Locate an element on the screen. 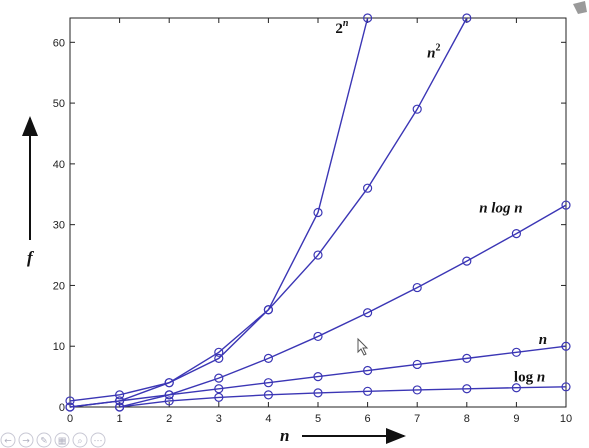 Image resolution: width=589 pixels, height=448 pixels. series-log-n is located at coordinates (342, 397).